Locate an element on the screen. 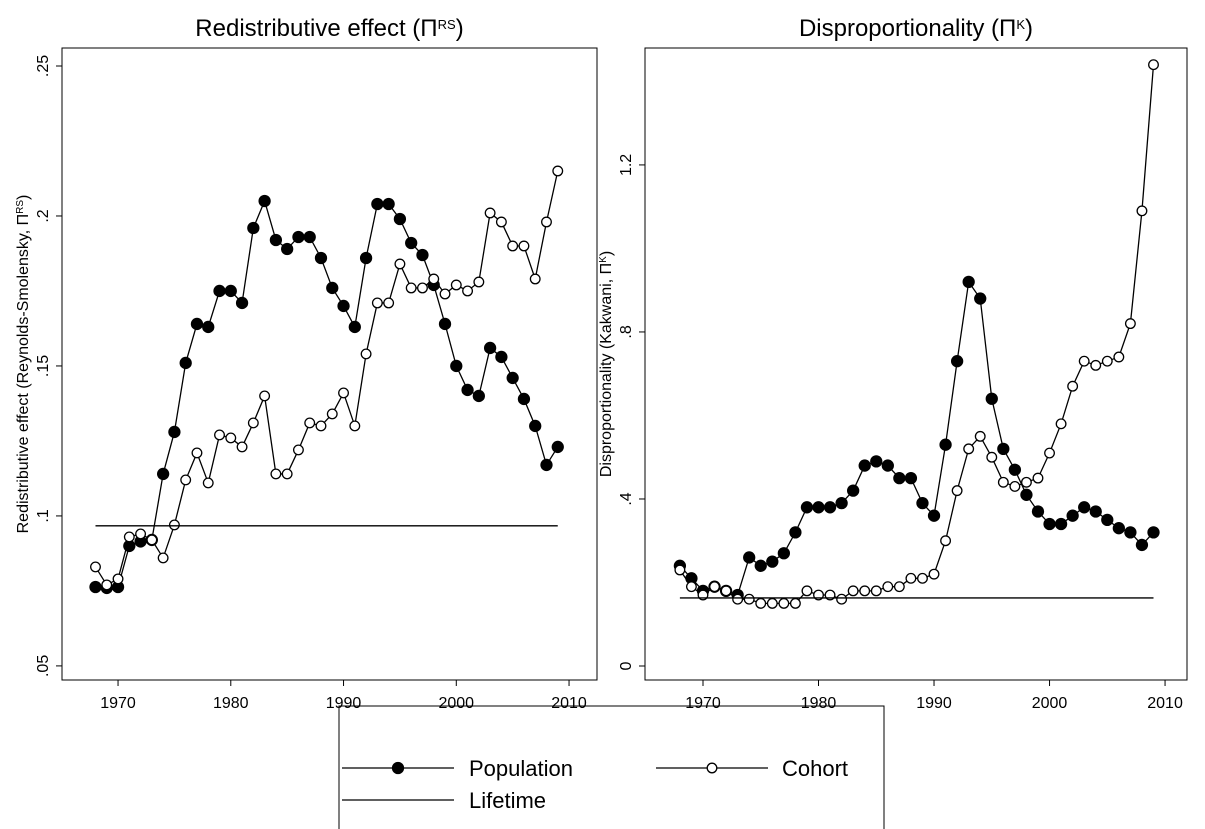 The image size is (1205, 829). x-tick-label: 1970 is located at coordinates (703, 703).